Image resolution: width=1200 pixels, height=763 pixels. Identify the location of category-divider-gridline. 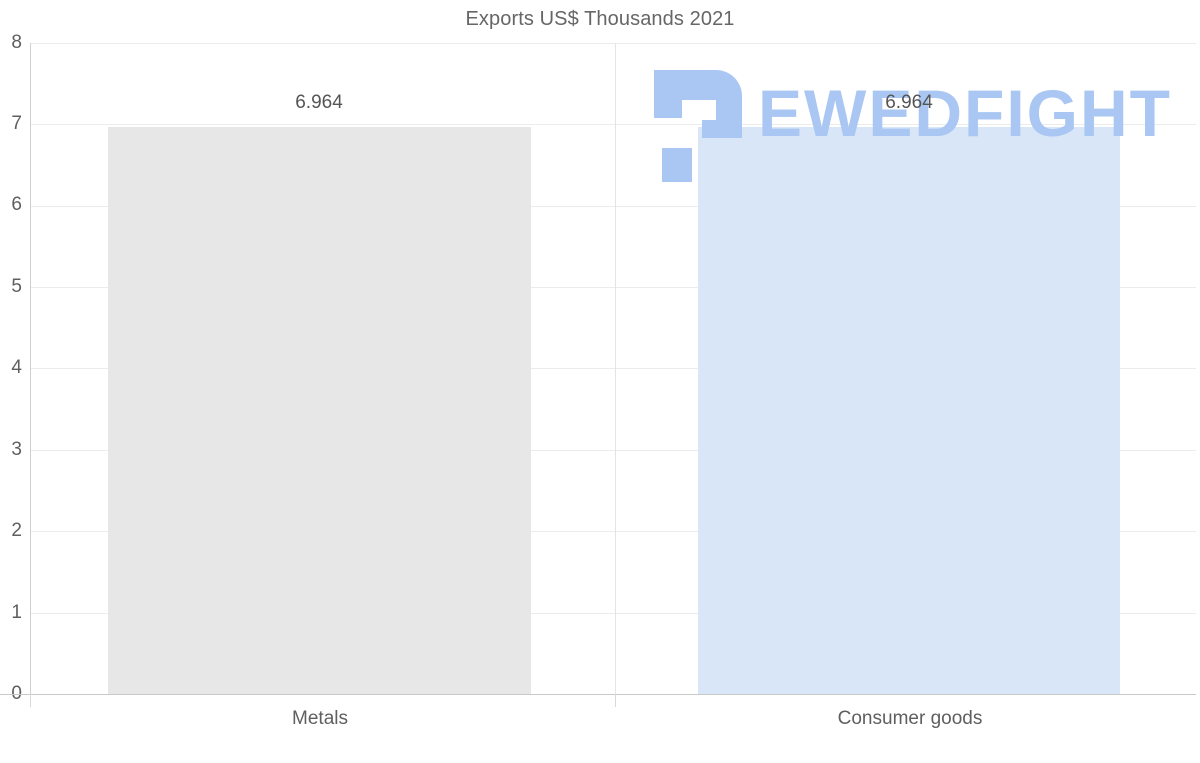
(615, 368).